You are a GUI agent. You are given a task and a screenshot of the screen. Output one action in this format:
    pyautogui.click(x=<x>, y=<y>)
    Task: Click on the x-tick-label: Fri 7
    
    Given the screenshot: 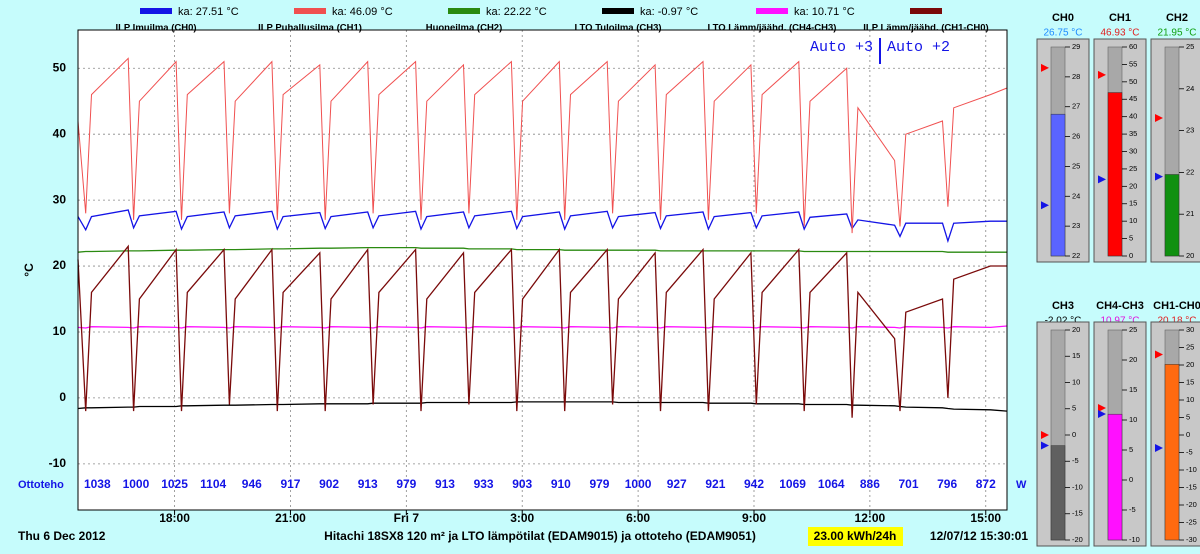 What is the action you would take?
    pyautogui.click(x=407, y=518)
    